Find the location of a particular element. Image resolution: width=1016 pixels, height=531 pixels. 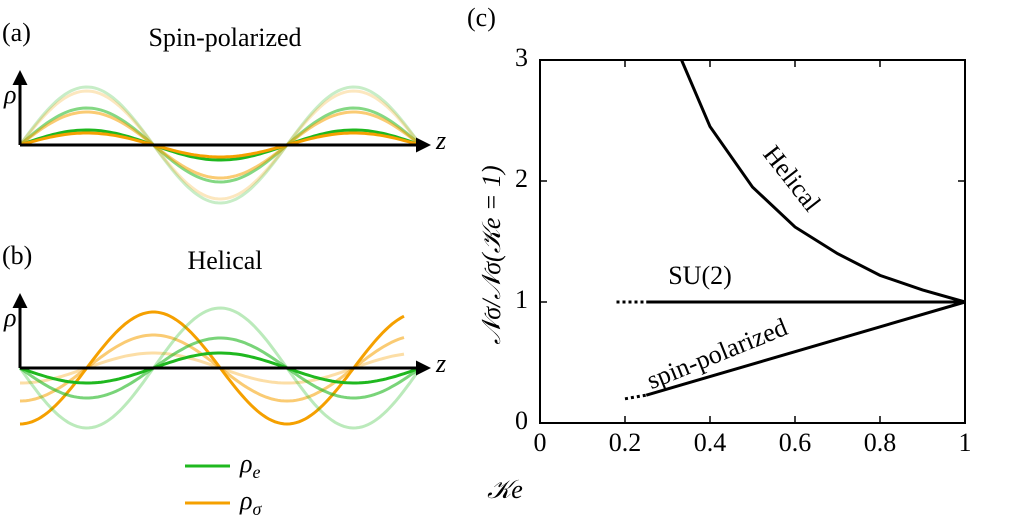

x-tick-label: 0.6 is located at coordinates (795, 442).